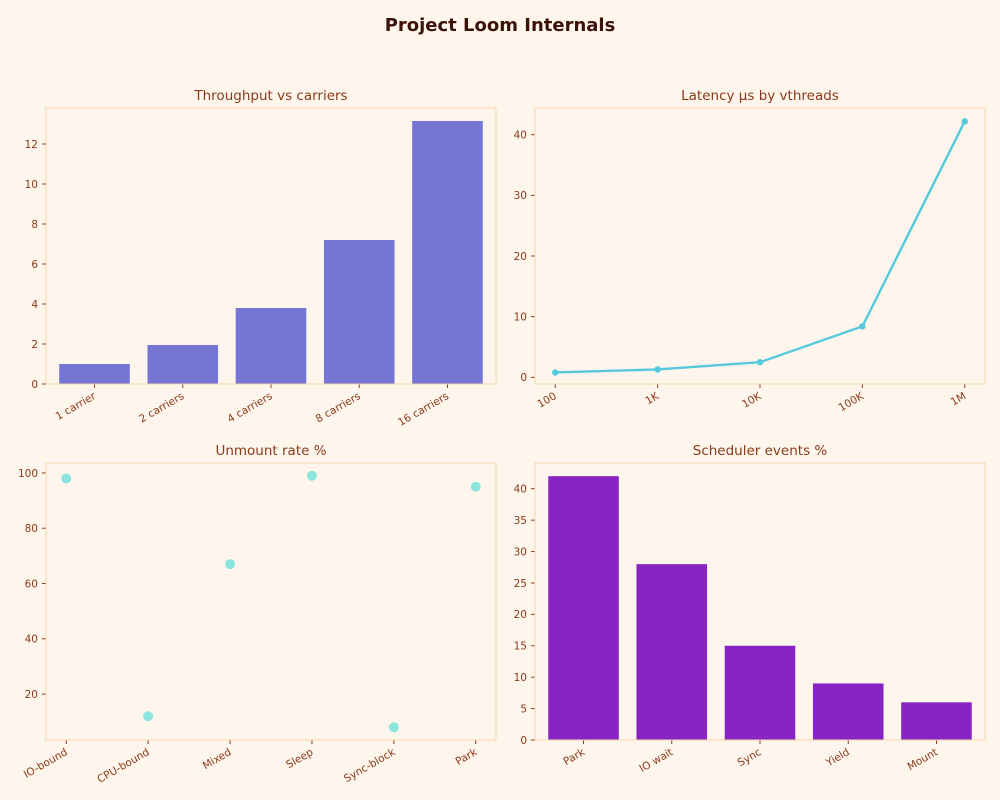 This screenshot has height=800, width=1000. I want to click on x-tick-label: CPU-bound, so click(123, 765).